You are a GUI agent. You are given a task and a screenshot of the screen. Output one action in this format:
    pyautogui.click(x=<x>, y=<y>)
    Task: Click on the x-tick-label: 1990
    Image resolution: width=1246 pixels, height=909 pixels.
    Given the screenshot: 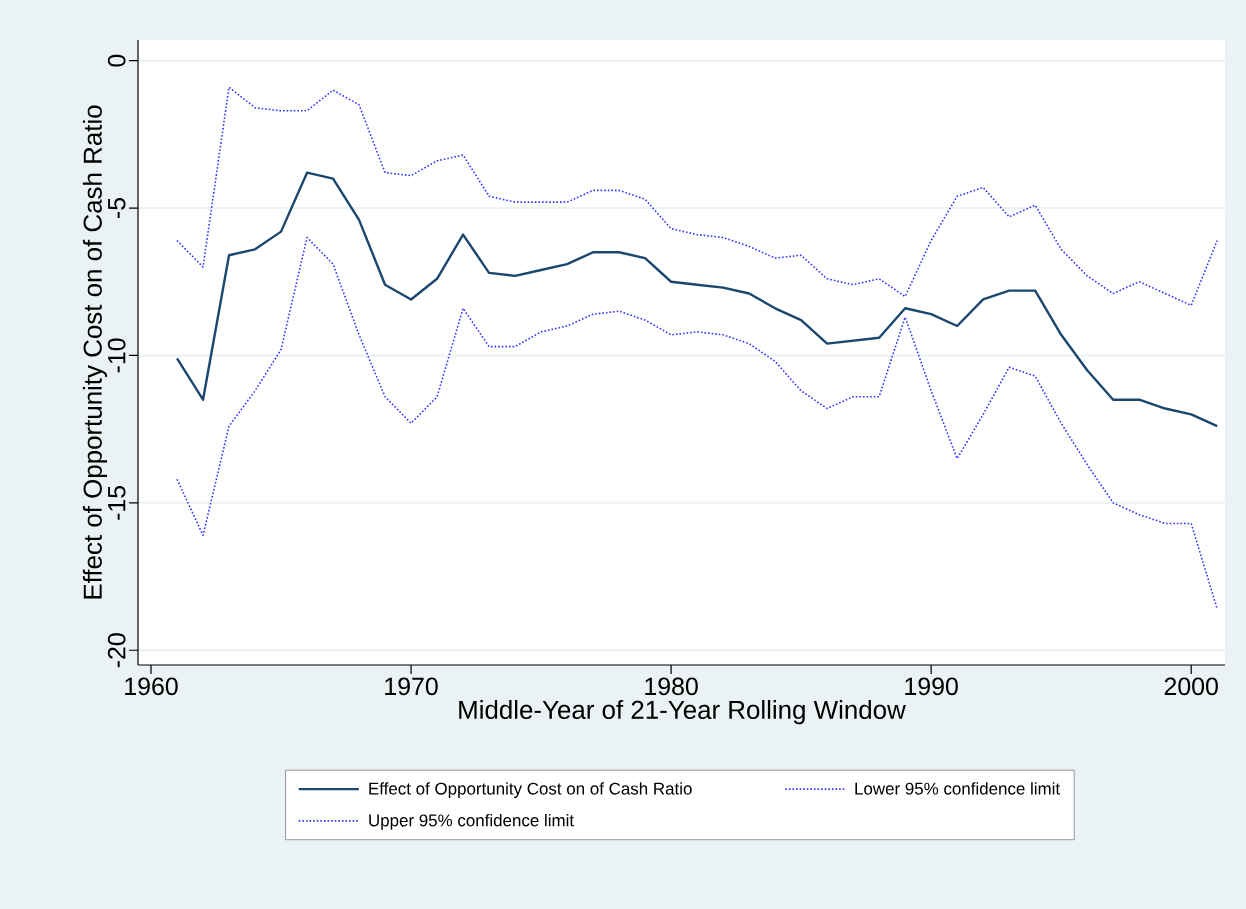 What is the action you would take?
    pyautogui.click(x=931, y=686)
    